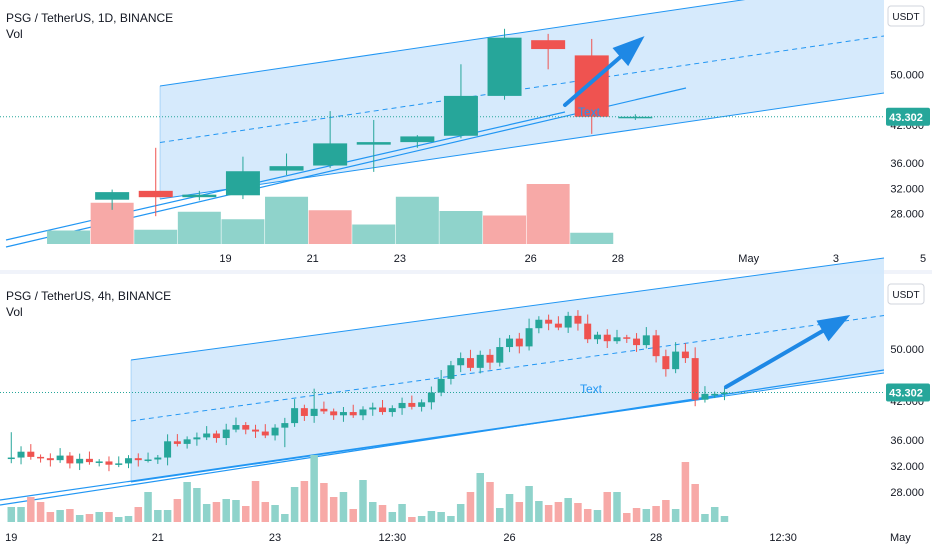  What do you see at coordinates (908, 116) in the screenshot?
I see `p1-current-price-badge` at bounding box center [908, 116].